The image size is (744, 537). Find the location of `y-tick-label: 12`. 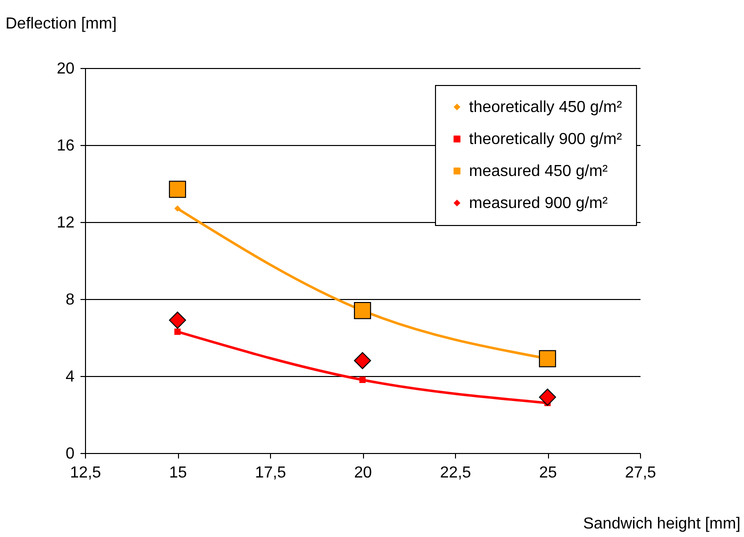

y-tick-label: 12 is located at coordinates (65, 223).